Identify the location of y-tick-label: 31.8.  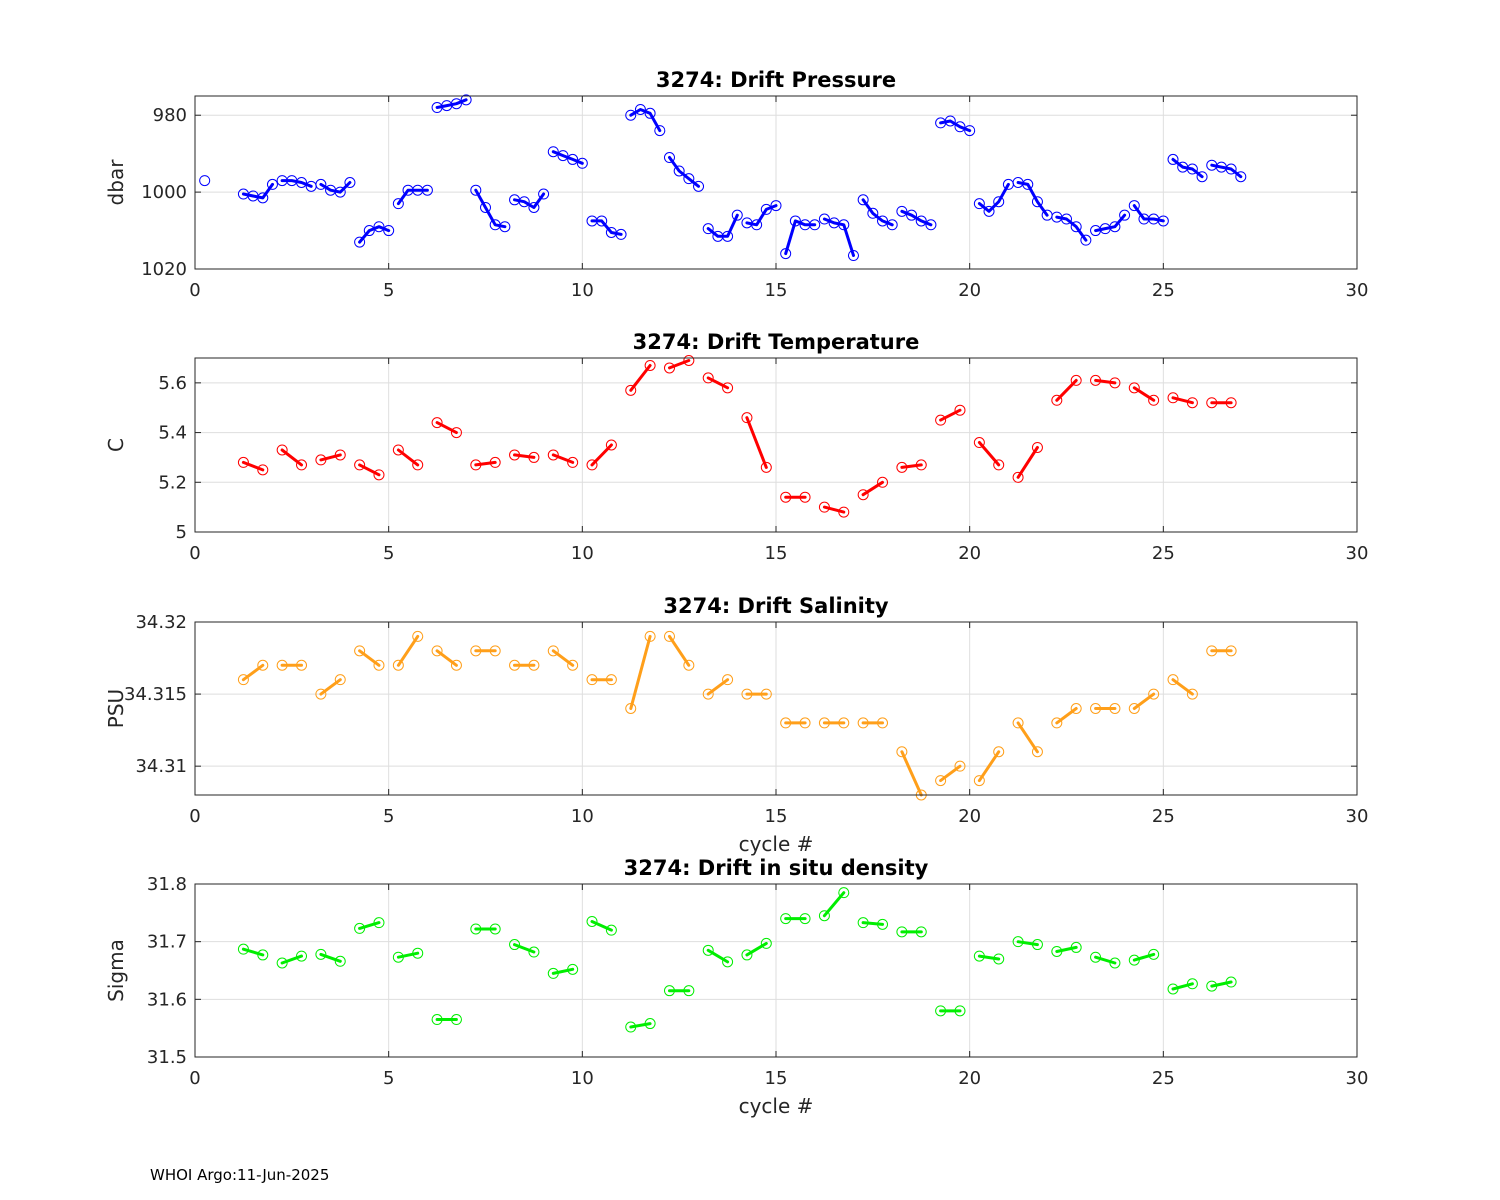
(167, 884).